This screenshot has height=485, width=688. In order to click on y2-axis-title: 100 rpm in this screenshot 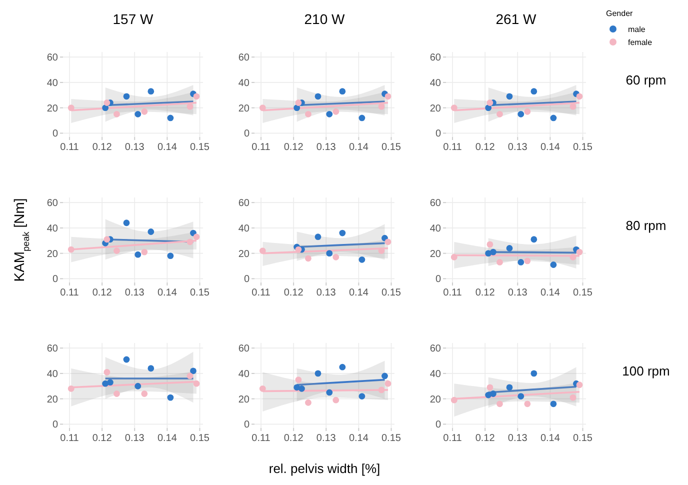, I will do `click(646, 371)`.